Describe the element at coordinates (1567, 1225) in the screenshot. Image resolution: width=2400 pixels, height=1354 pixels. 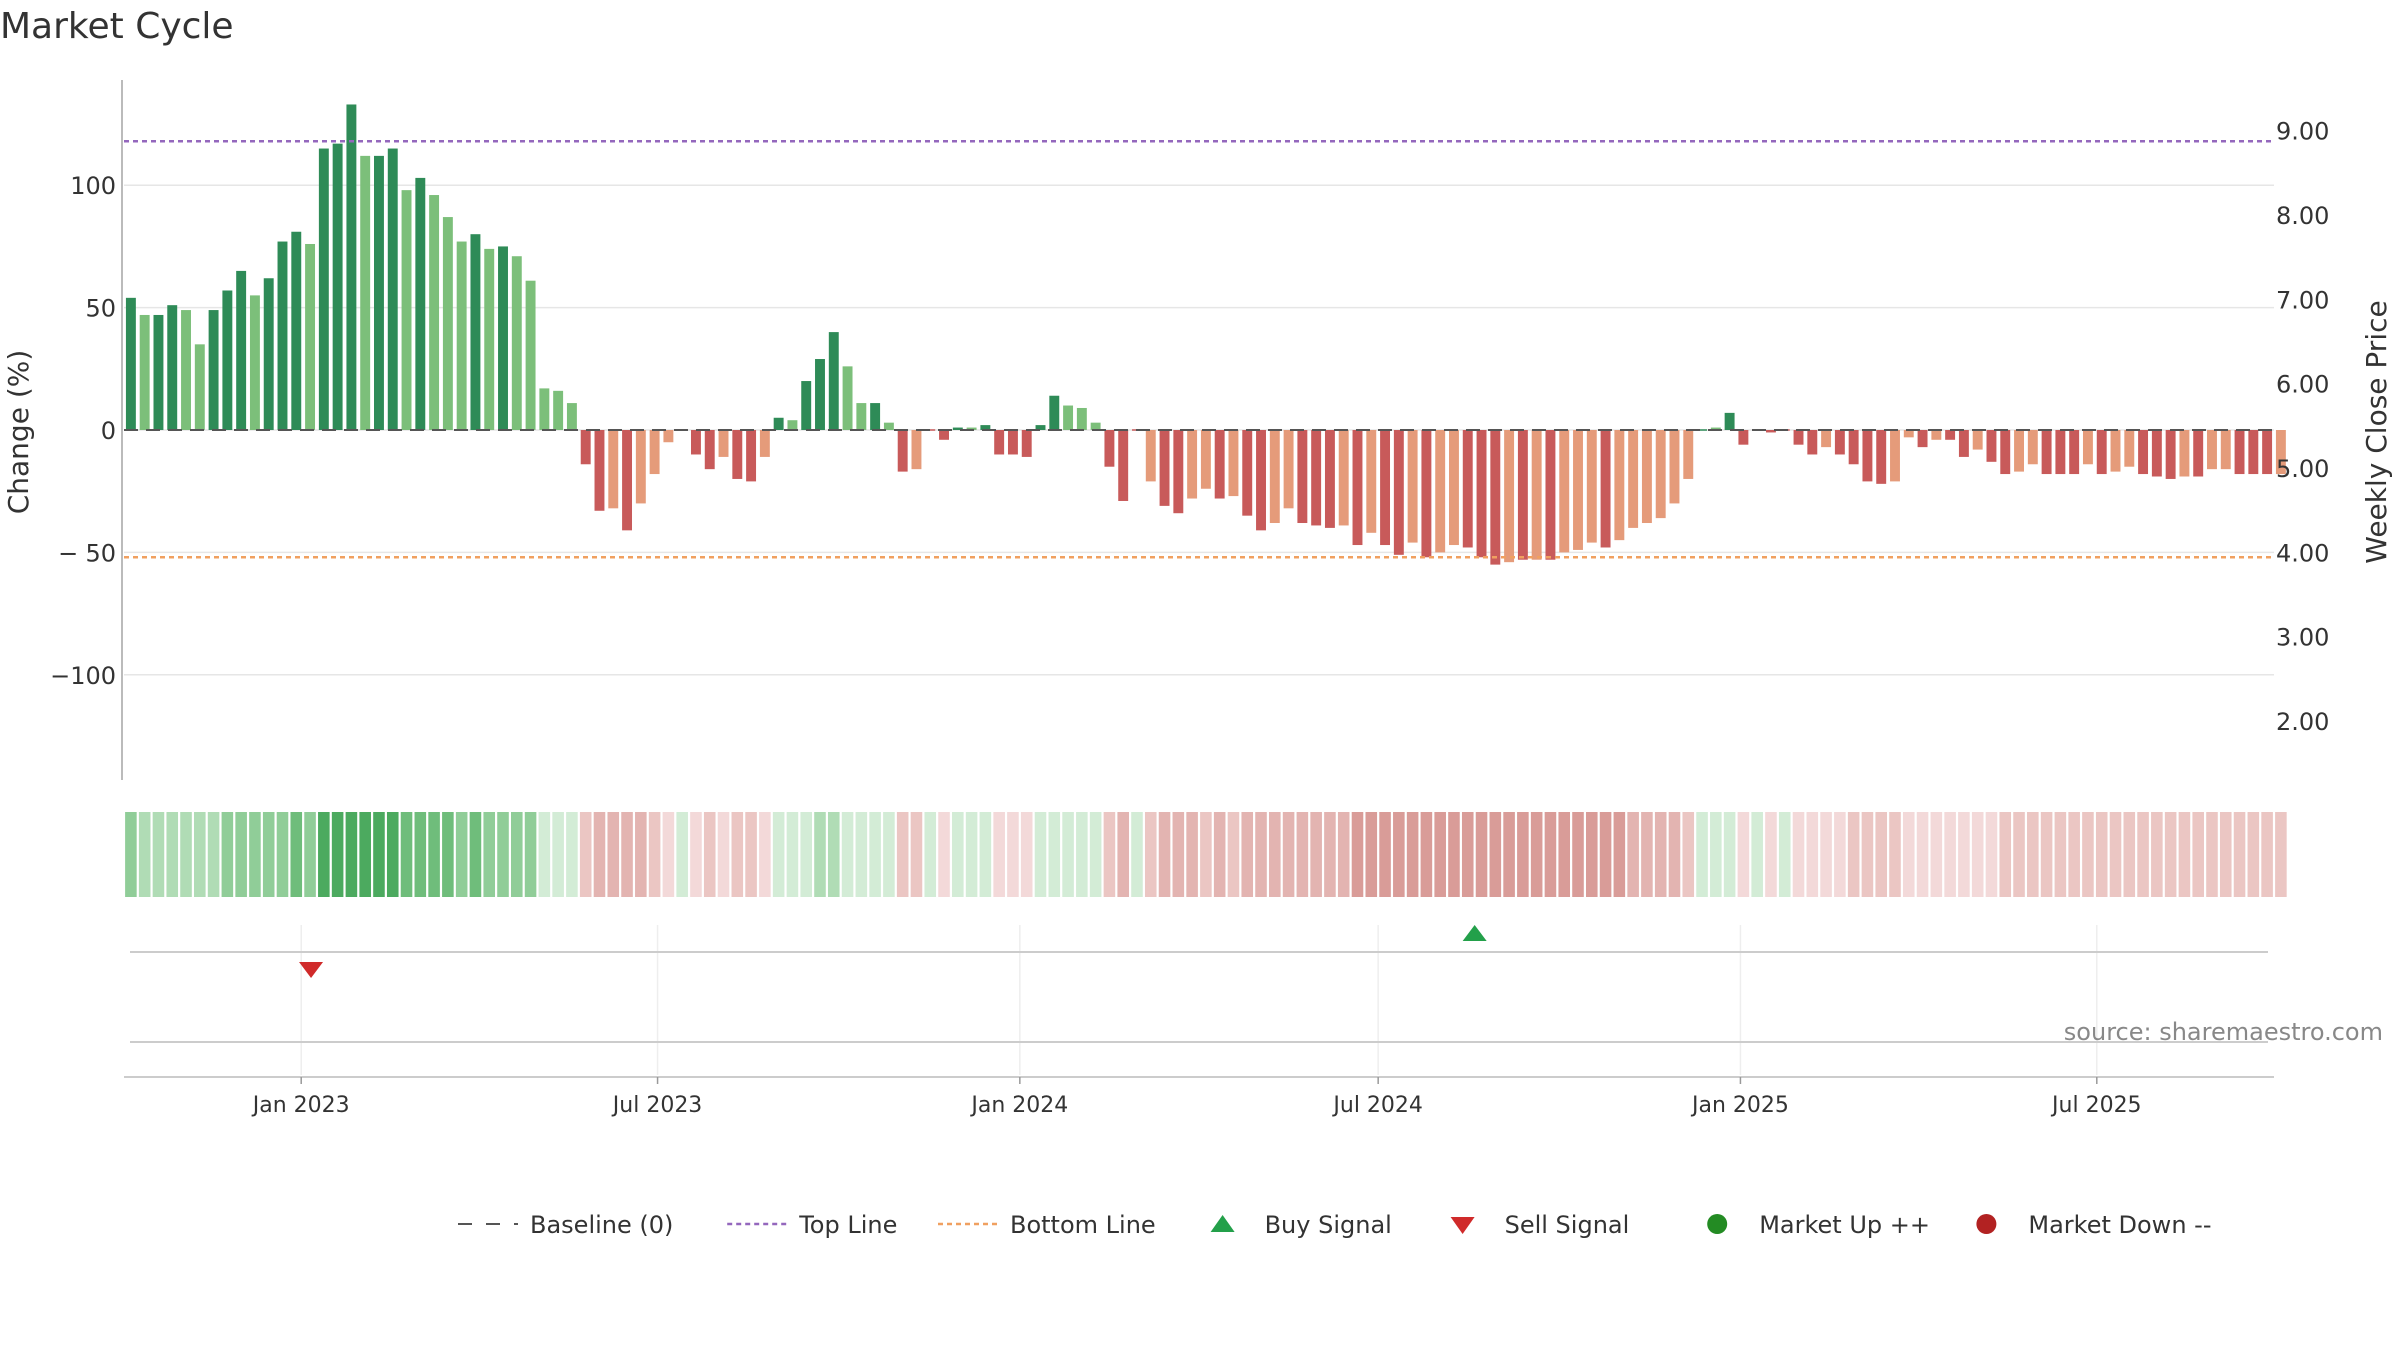
I see `legend-label: Sell Signal` at that location.